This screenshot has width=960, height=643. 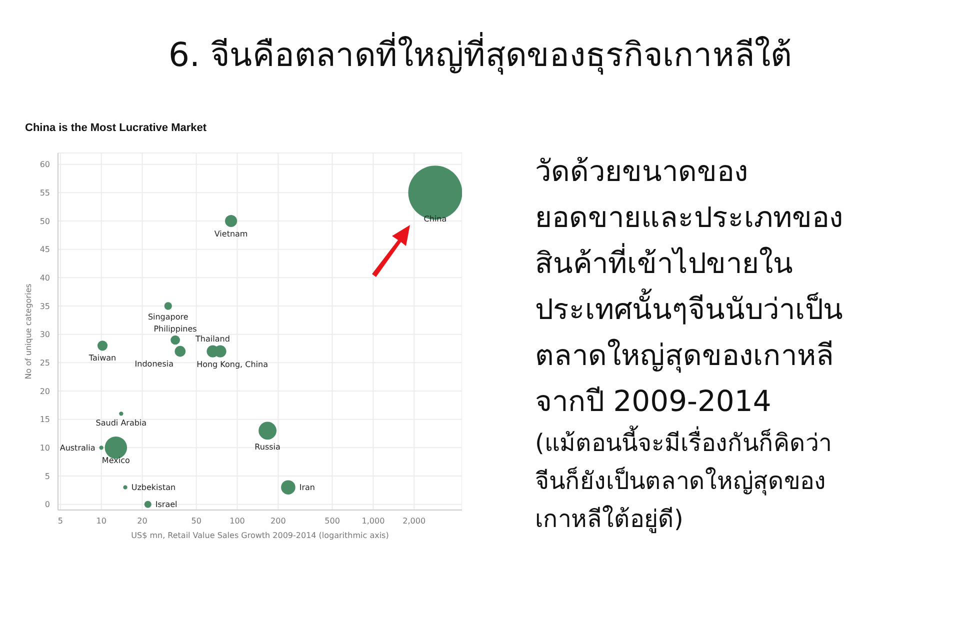 What do you see at coordinates (45, 335) in the screenshot?
I see `y-tick-label: 30` at bounding box center [45, 335].